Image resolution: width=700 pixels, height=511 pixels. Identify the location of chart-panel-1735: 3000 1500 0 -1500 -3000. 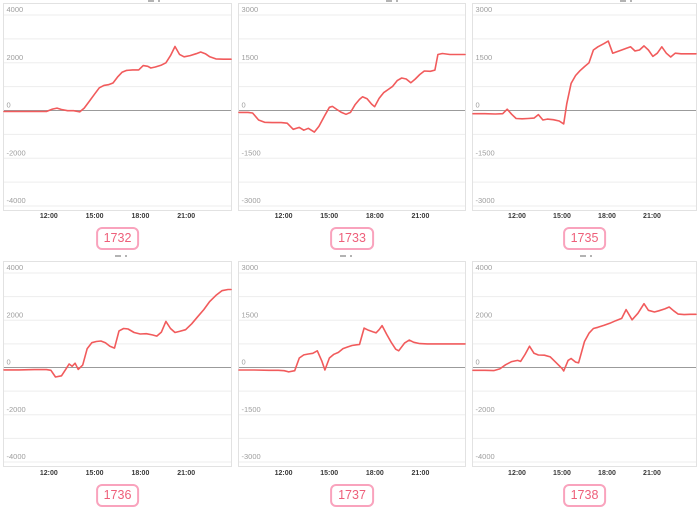
(584, 107).